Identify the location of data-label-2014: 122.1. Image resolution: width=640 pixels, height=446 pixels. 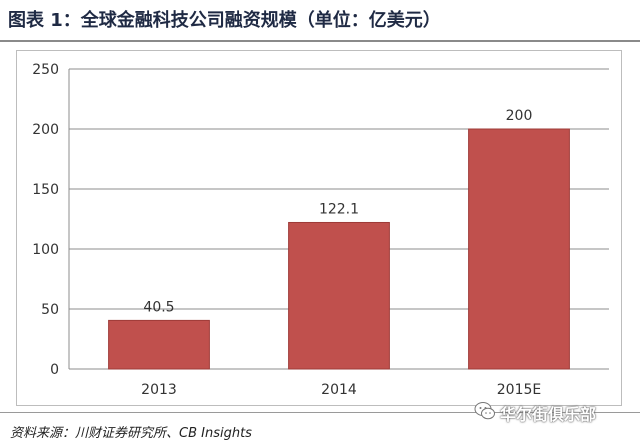
(339, 209).